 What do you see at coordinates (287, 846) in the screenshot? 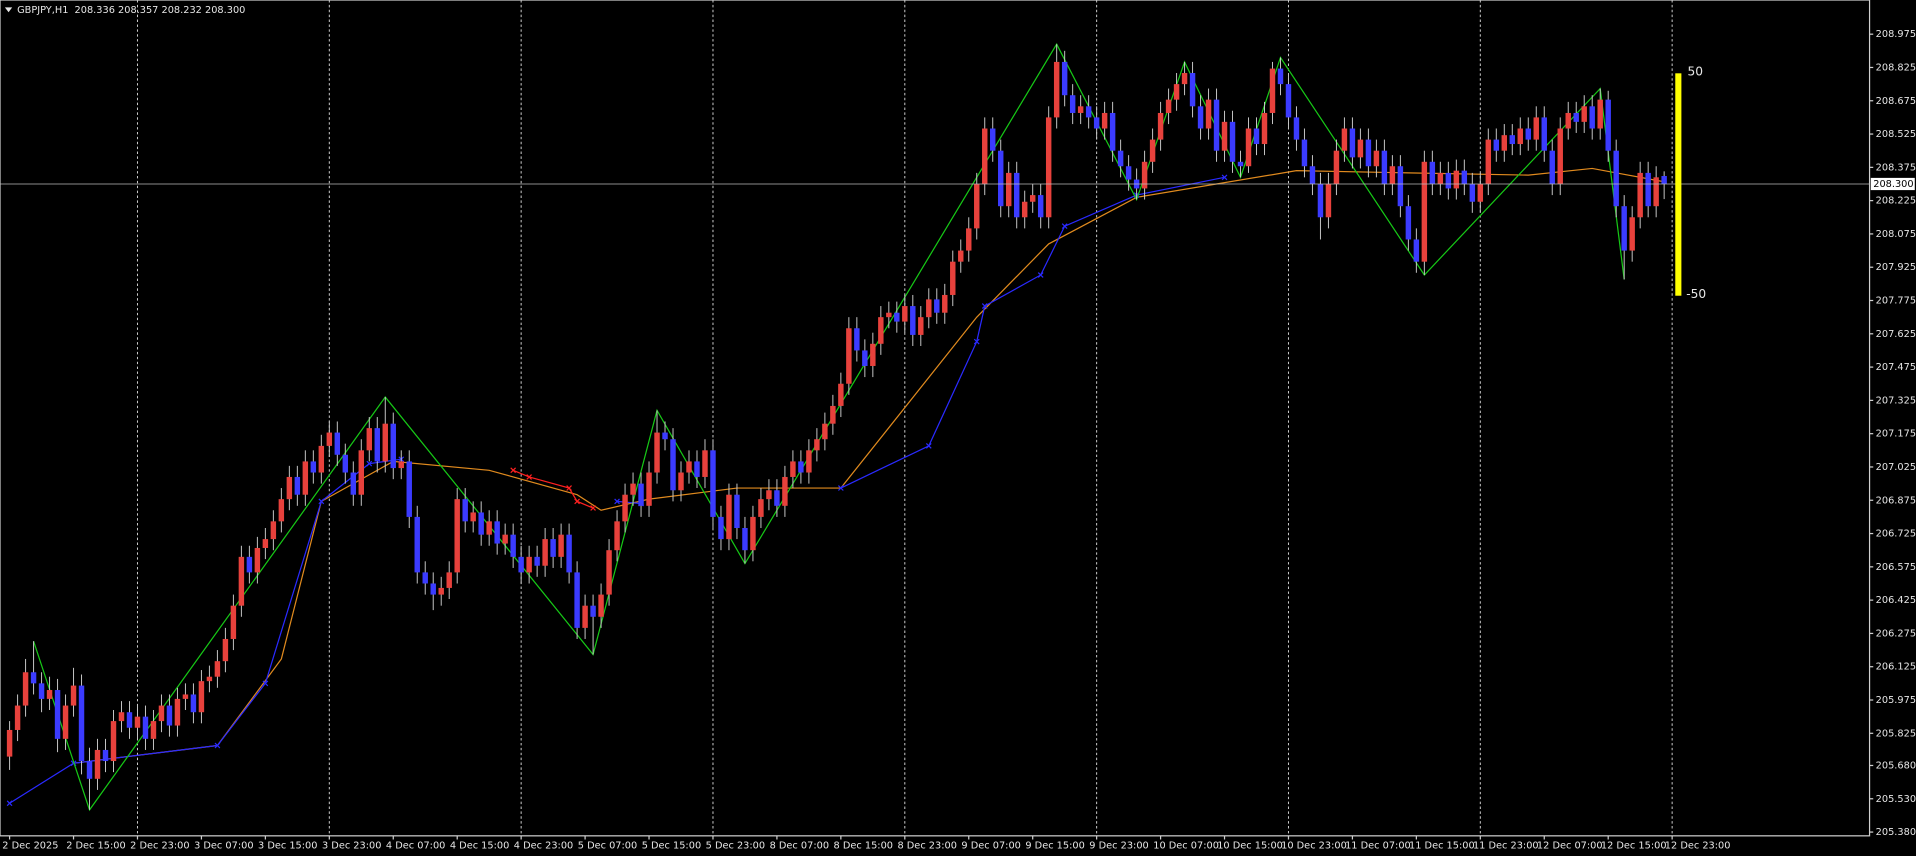
I see `x-tick-label: 3 Dec 15:00` at bounding box center [287, 846].